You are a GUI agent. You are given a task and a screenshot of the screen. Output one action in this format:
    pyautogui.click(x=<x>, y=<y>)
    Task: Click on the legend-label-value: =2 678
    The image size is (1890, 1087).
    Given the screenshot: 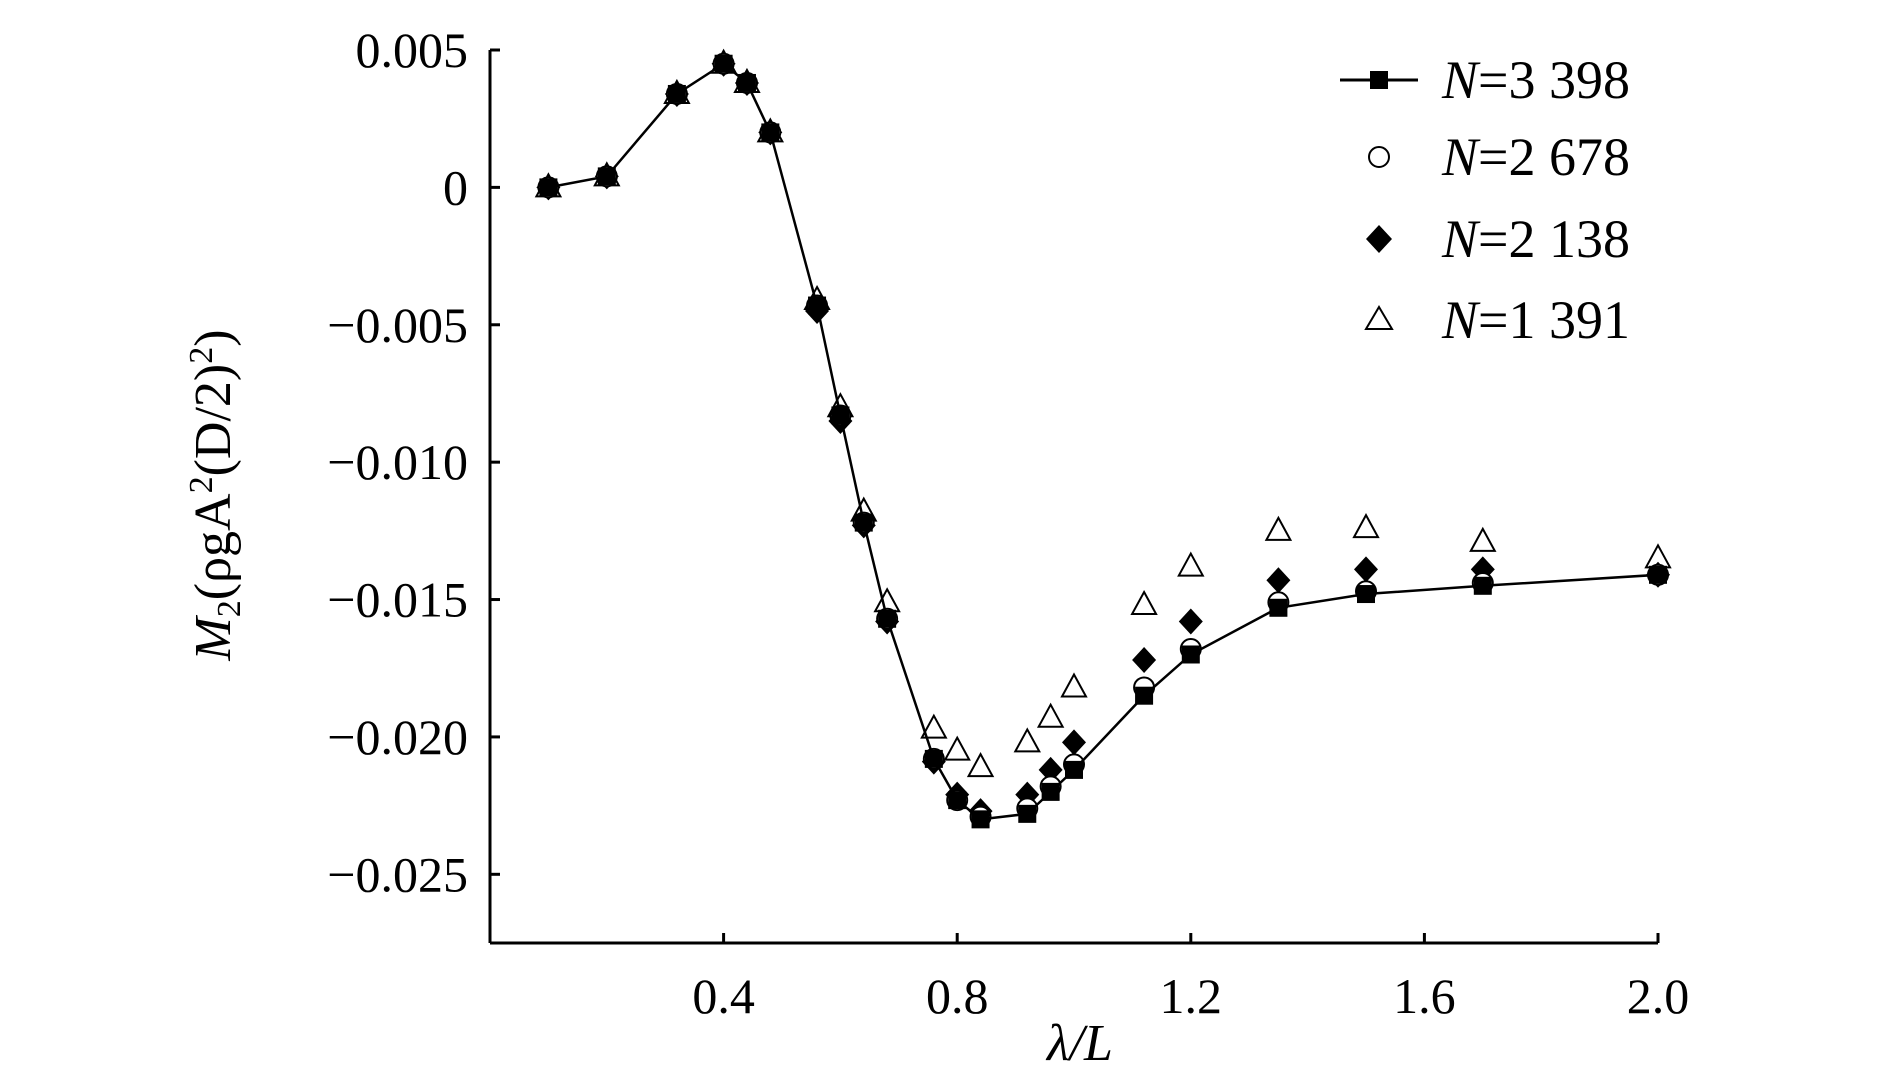 What is the action you would take?
    pyautogui.click(x=1554, y=157)
    